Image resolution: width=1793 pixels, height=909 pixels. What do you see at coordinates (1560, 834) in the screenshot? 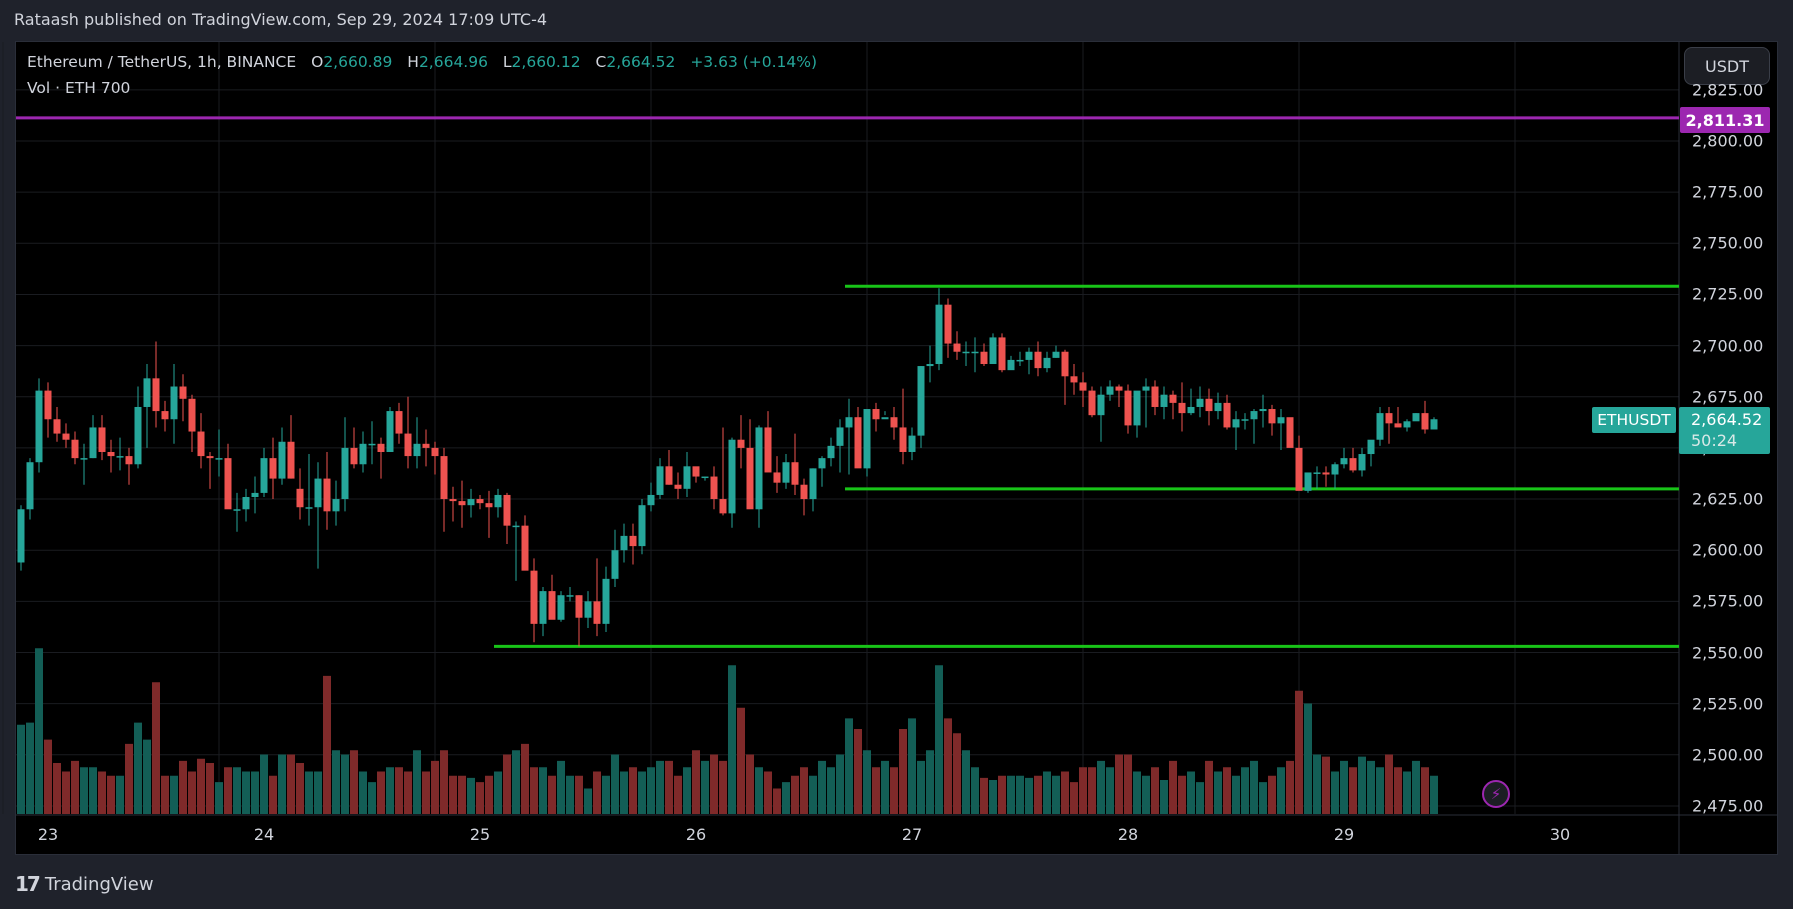
I see `time-tick: 30` at bounding box center [1560, 834].